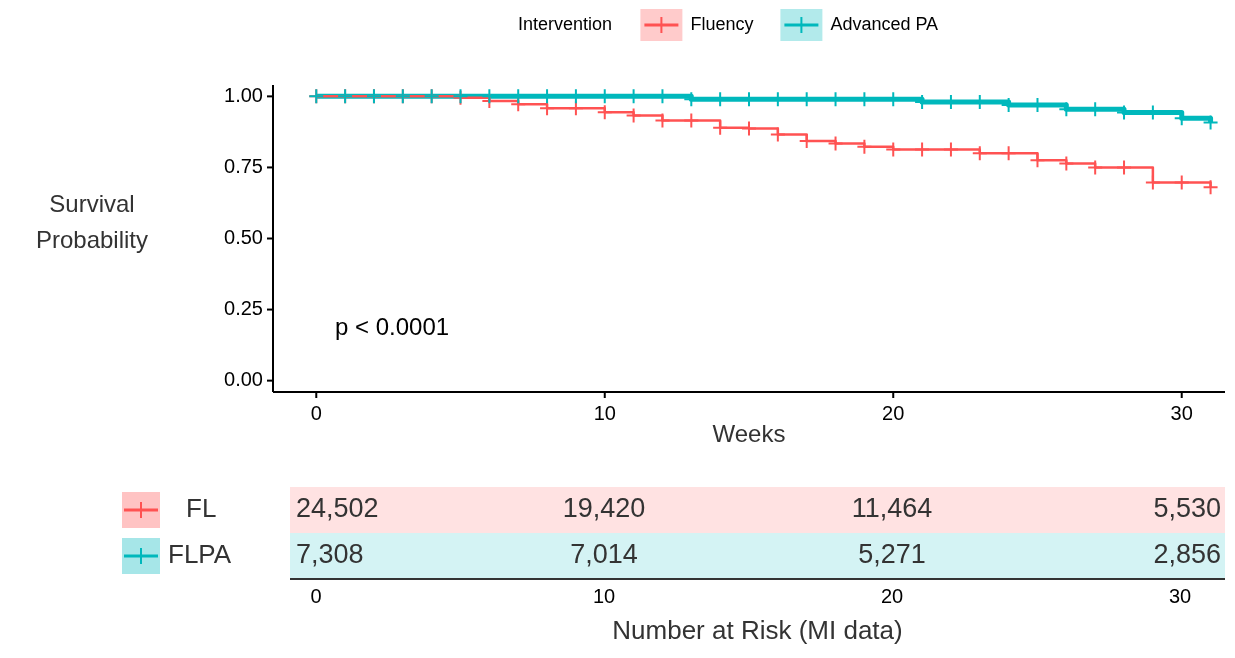 This screenshot has width=1235, height=658. I want to click on y-tick-label: FL, so click(201, 507).